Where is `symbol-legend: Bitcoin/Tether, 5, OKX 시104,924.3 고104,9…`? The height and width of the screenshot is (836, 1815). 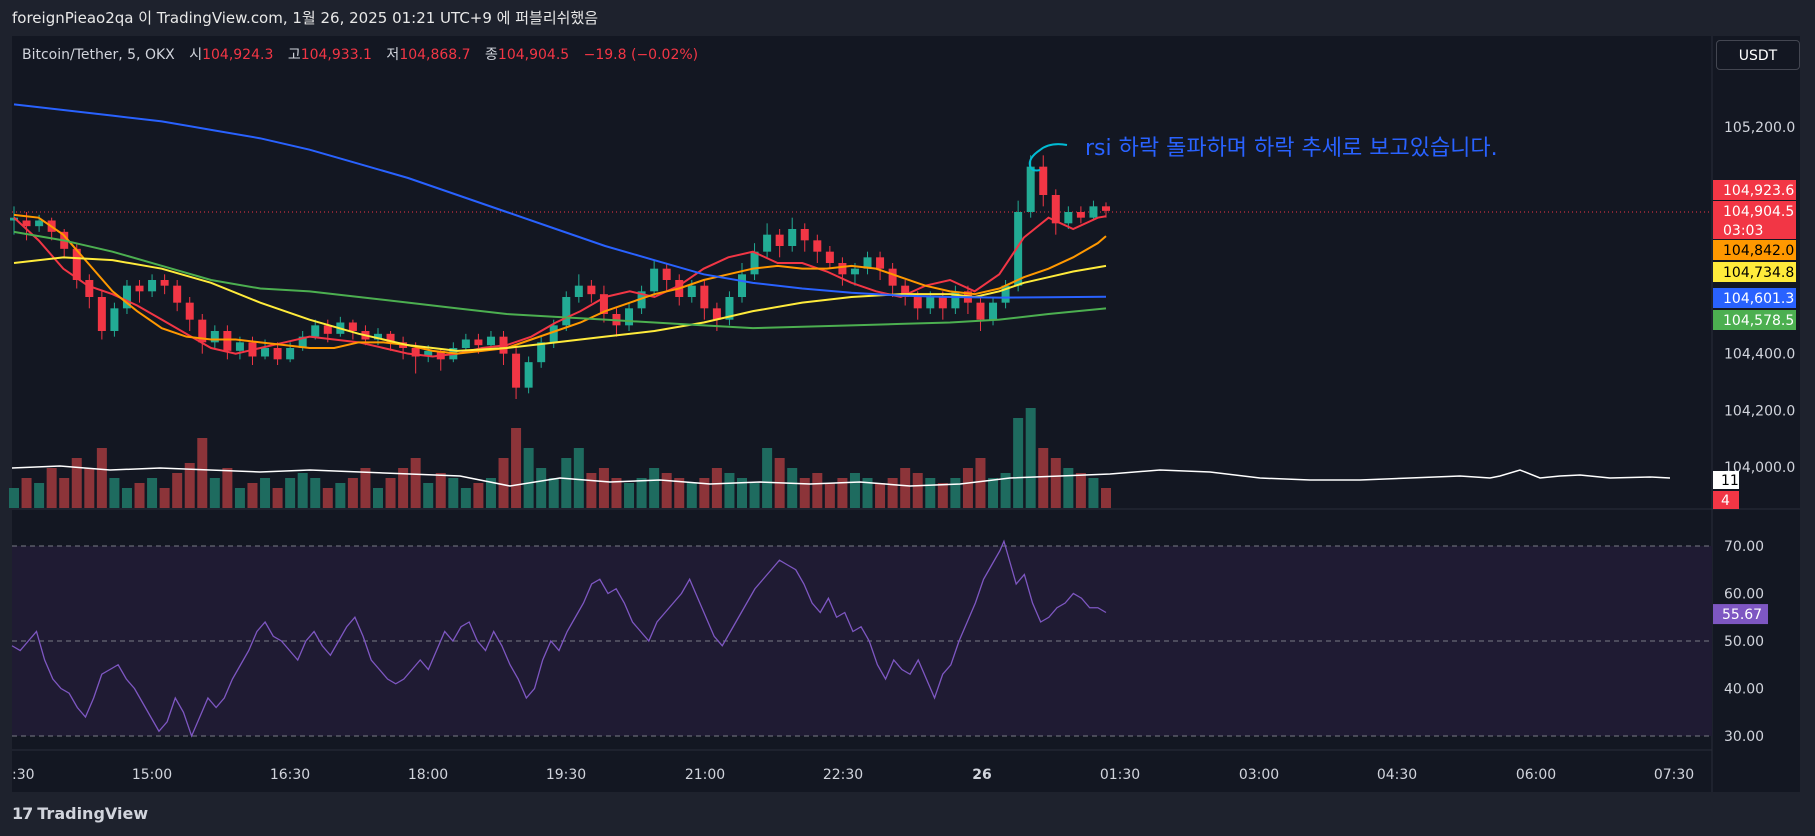
symbol-legend: Bitcoin/Tether, 5, OKX 시104,924.3 고104,9… is located at coordinates (360, 54).